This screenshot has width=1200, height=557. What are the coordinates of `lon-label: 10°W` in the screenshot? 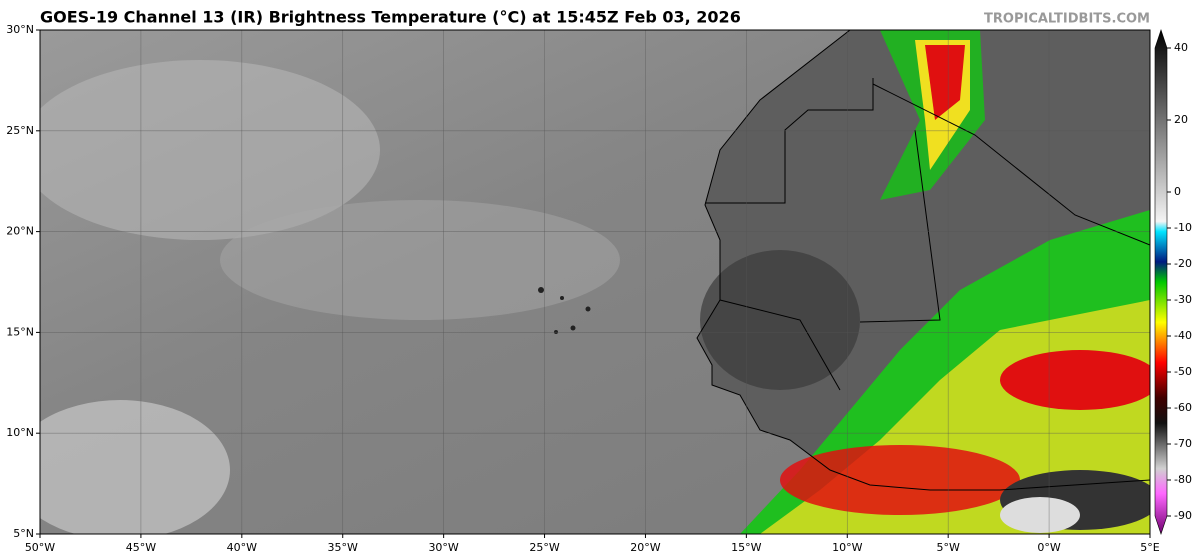 It's located at (847, 547).